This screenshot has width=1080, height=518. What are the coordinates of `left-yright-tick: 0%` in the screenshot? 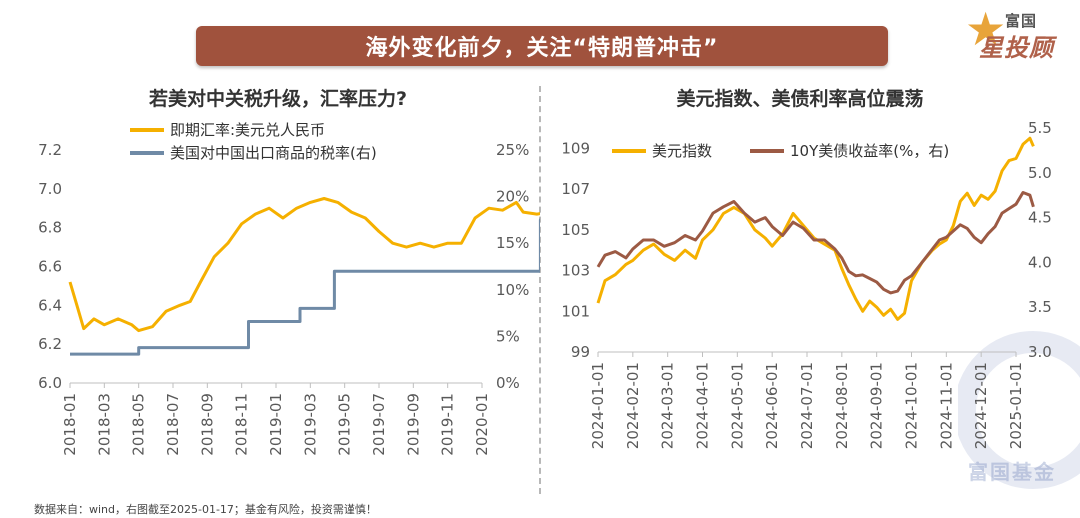 It's located at (508, 383).